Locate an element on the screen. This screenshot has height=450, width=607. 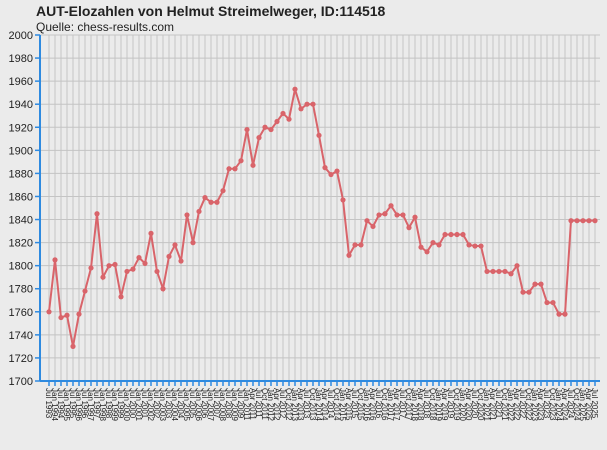
x-tick-label: Apr 2018 is located at coordinates (420, 404).